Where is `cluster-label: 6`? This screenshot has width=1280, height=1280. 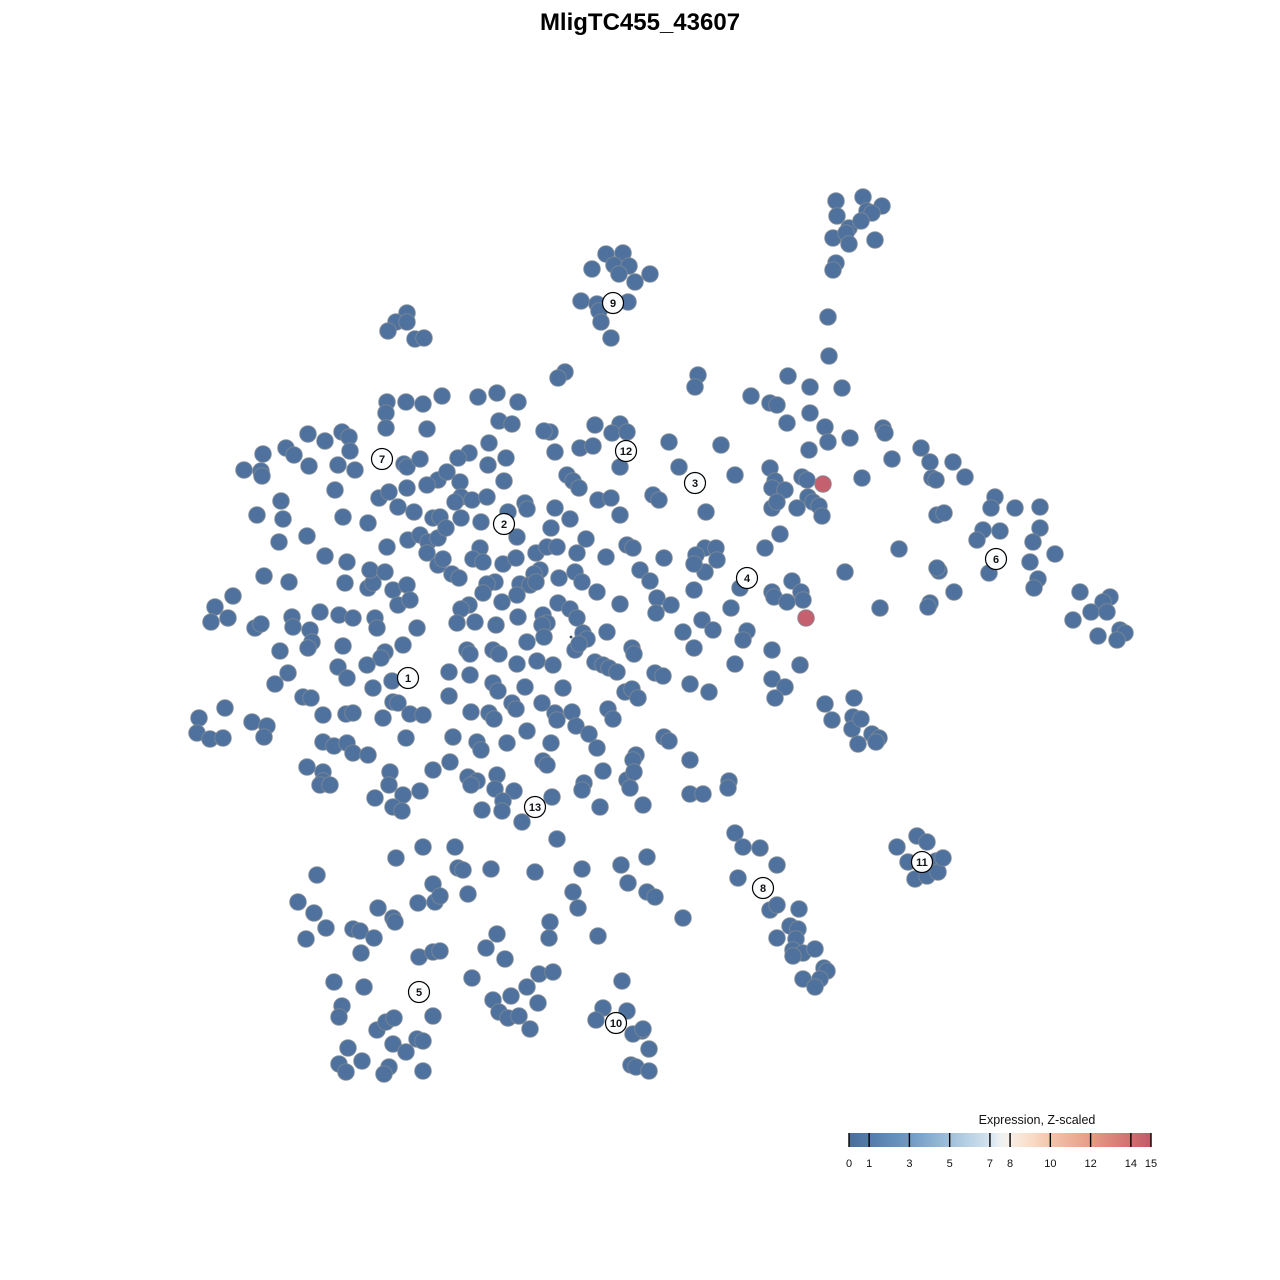 cluster-label: 6 is located at coordinates (996, 559).